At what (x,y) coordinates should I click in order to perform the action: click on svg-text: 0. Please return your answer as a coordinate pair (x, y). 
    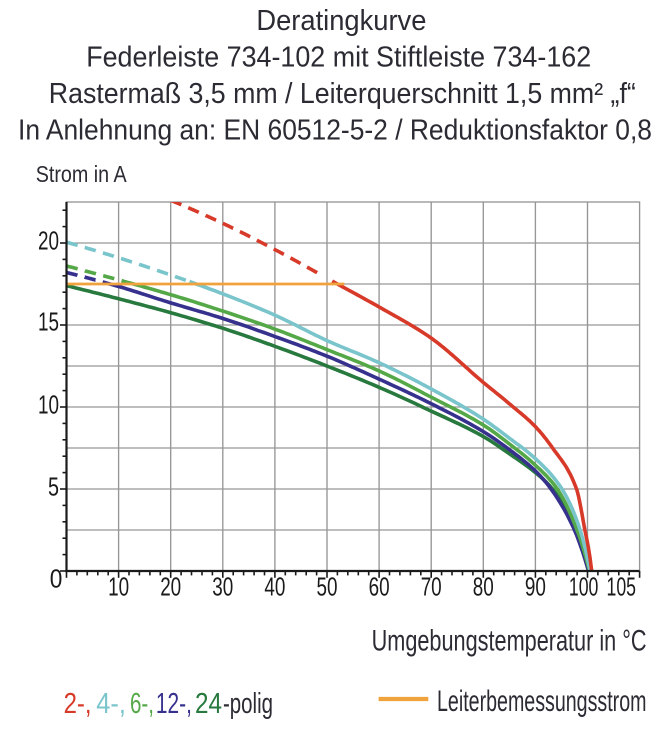
    Looking at the image, I should click on (56, 579).